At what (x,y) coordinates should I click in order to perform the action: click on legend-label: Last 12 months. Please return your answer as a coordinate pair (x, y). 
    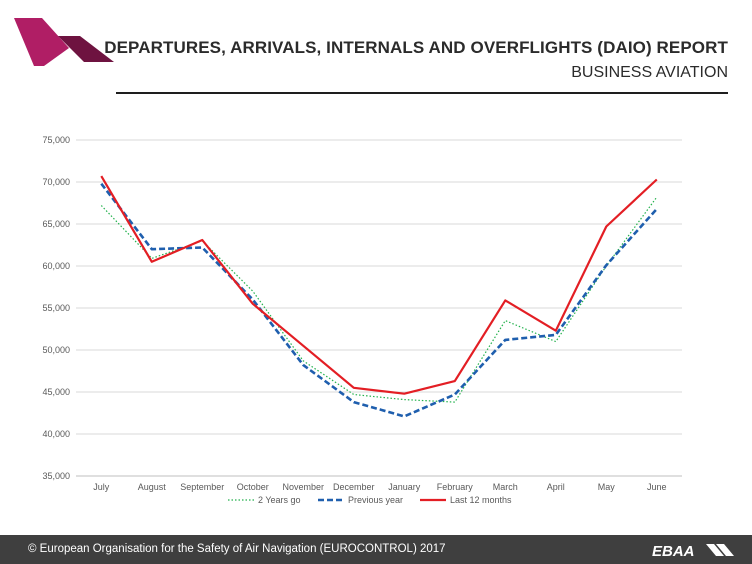
    Looking at the image, I should click on (481, 500).